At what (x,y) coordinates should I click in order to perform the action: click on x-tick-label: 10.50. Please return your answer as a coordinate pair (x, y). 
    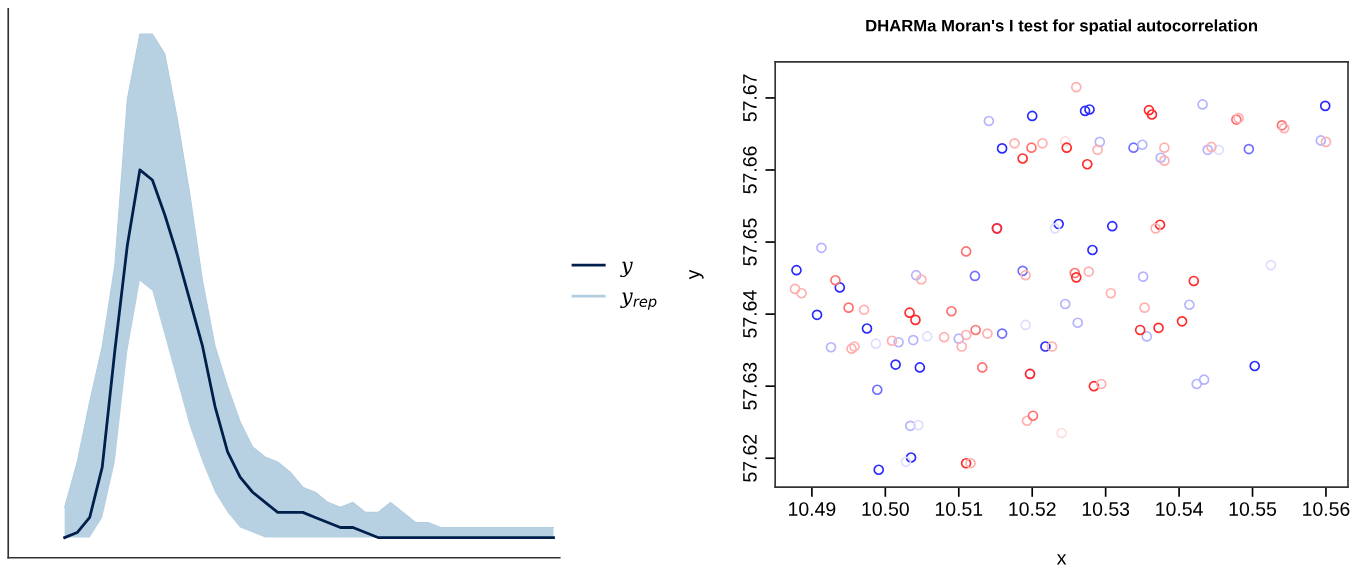
    Looking at the image, I should click on (885, 509).